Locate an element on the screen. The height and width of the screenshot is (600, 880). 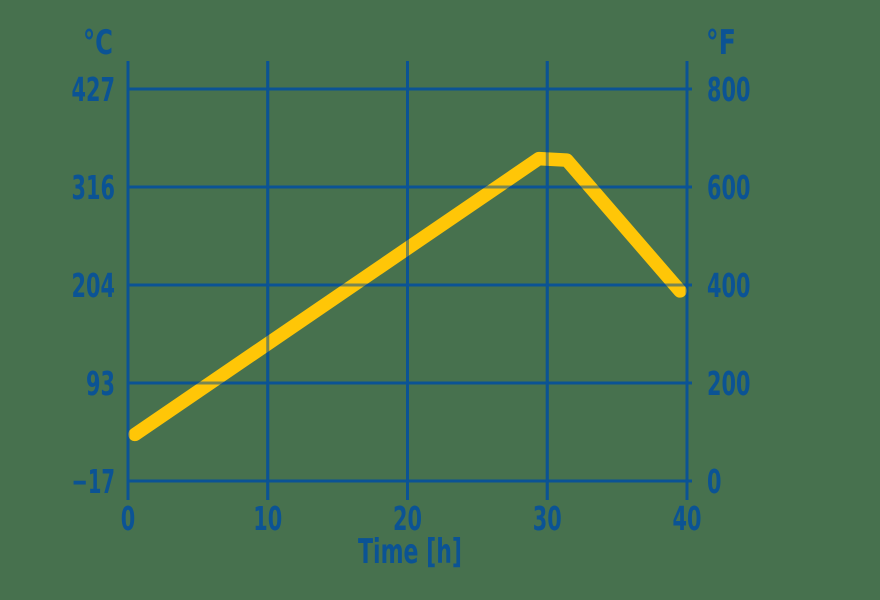
y-tick-label-fahrenheit-400: 400 is located at coordinates (729, 285).